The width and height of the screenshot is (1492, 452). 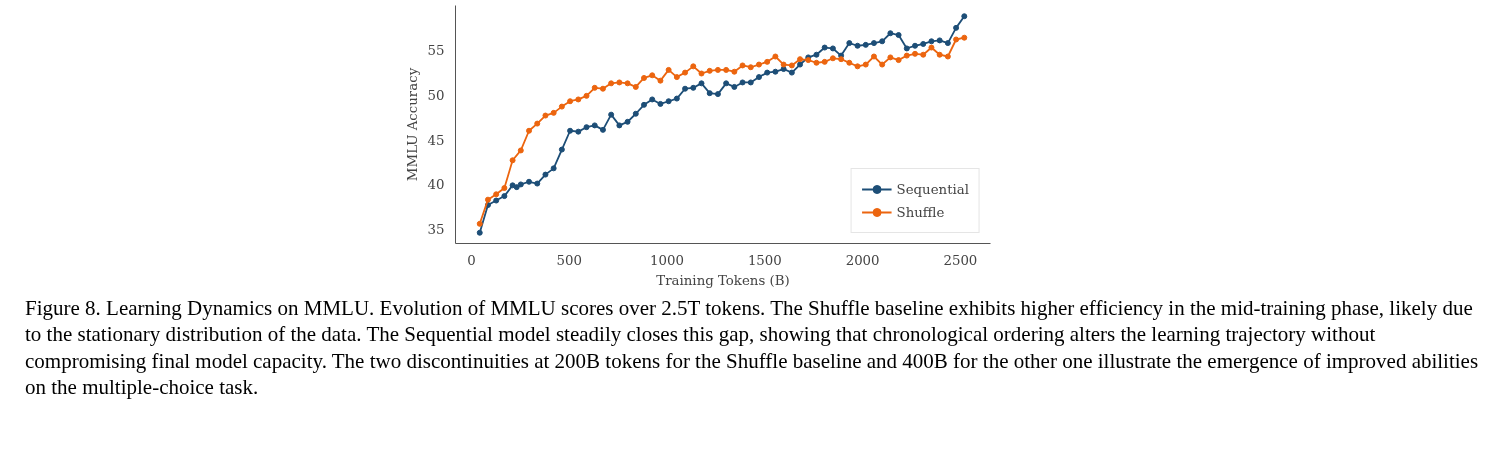 I want to click on legend-label: Shuffle, so click(x=920, y=212).